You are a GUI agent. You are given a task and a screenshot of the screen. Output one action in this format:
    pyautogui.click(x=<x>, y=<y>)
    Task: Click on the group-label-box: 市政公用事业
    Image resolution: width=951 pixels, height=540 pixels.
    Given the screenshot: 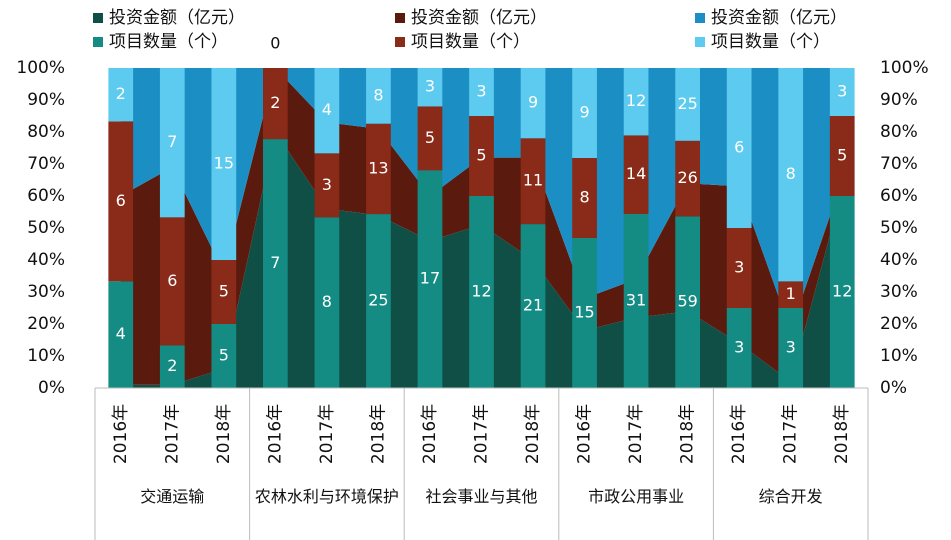 What is the action you would take?
    pyautogui.click(x=636, y=496)
    